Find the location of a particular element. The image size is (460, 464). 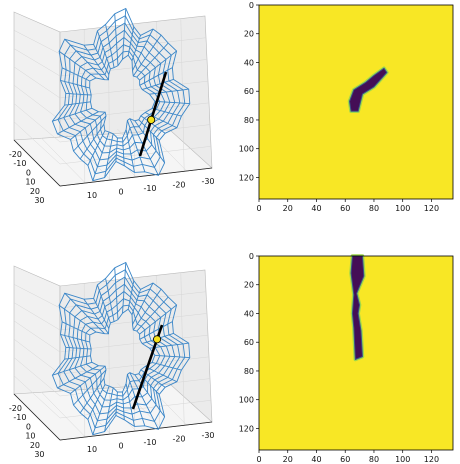

x-axis-line is located at coordinates (136, 431).